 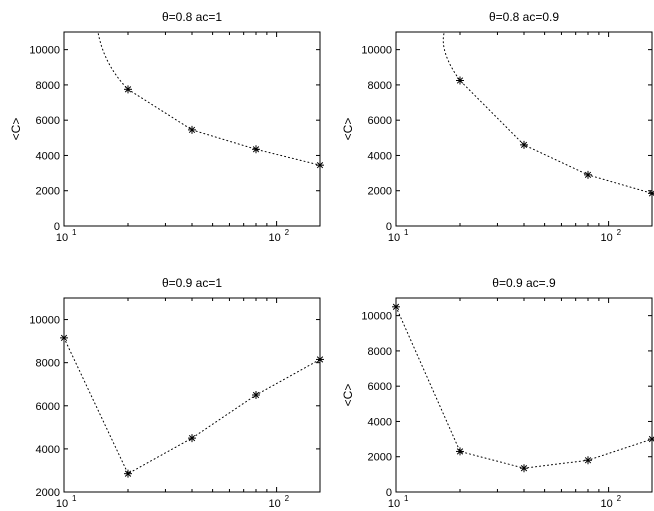 What do you see at coordinates (192, 283) in the screenshot?
I see `chart-title: θ=0.9 ac=1` at bounding box center [192, 283].